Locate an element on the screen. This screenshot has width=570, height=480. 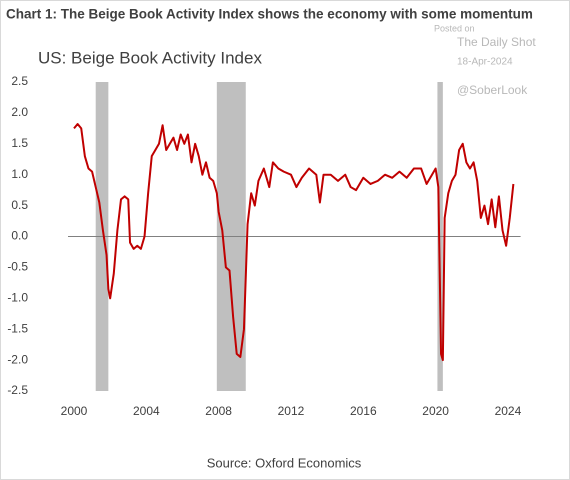
y-tick-label: -0.5 is located at coordinates (17, 267).